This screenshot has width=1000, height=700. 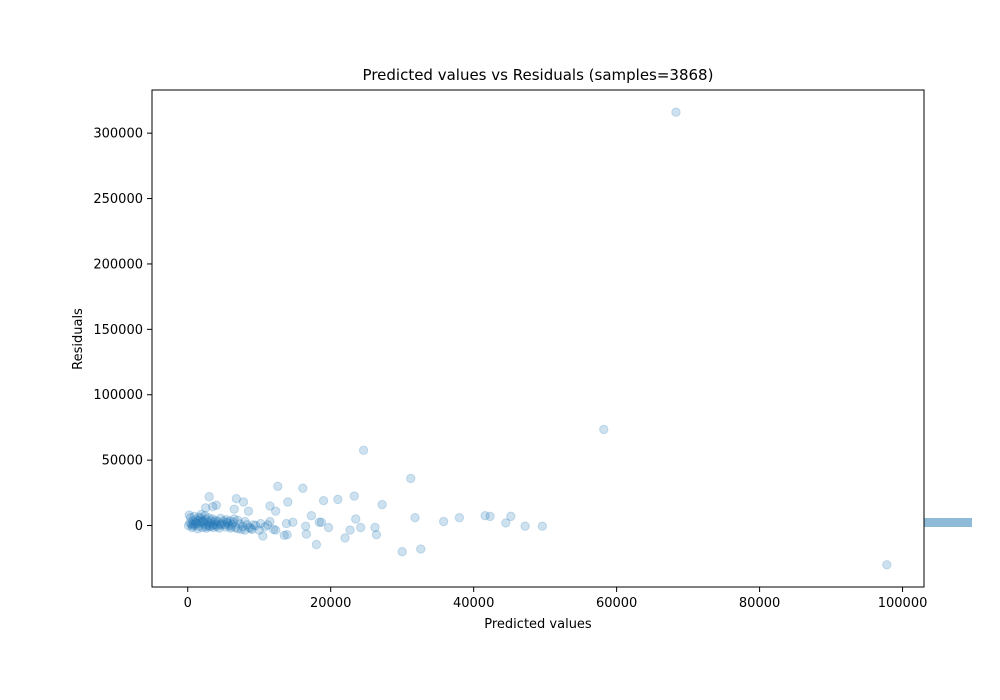 I want to click on y-axis-label: Residuals, so click(x=78, y=339).